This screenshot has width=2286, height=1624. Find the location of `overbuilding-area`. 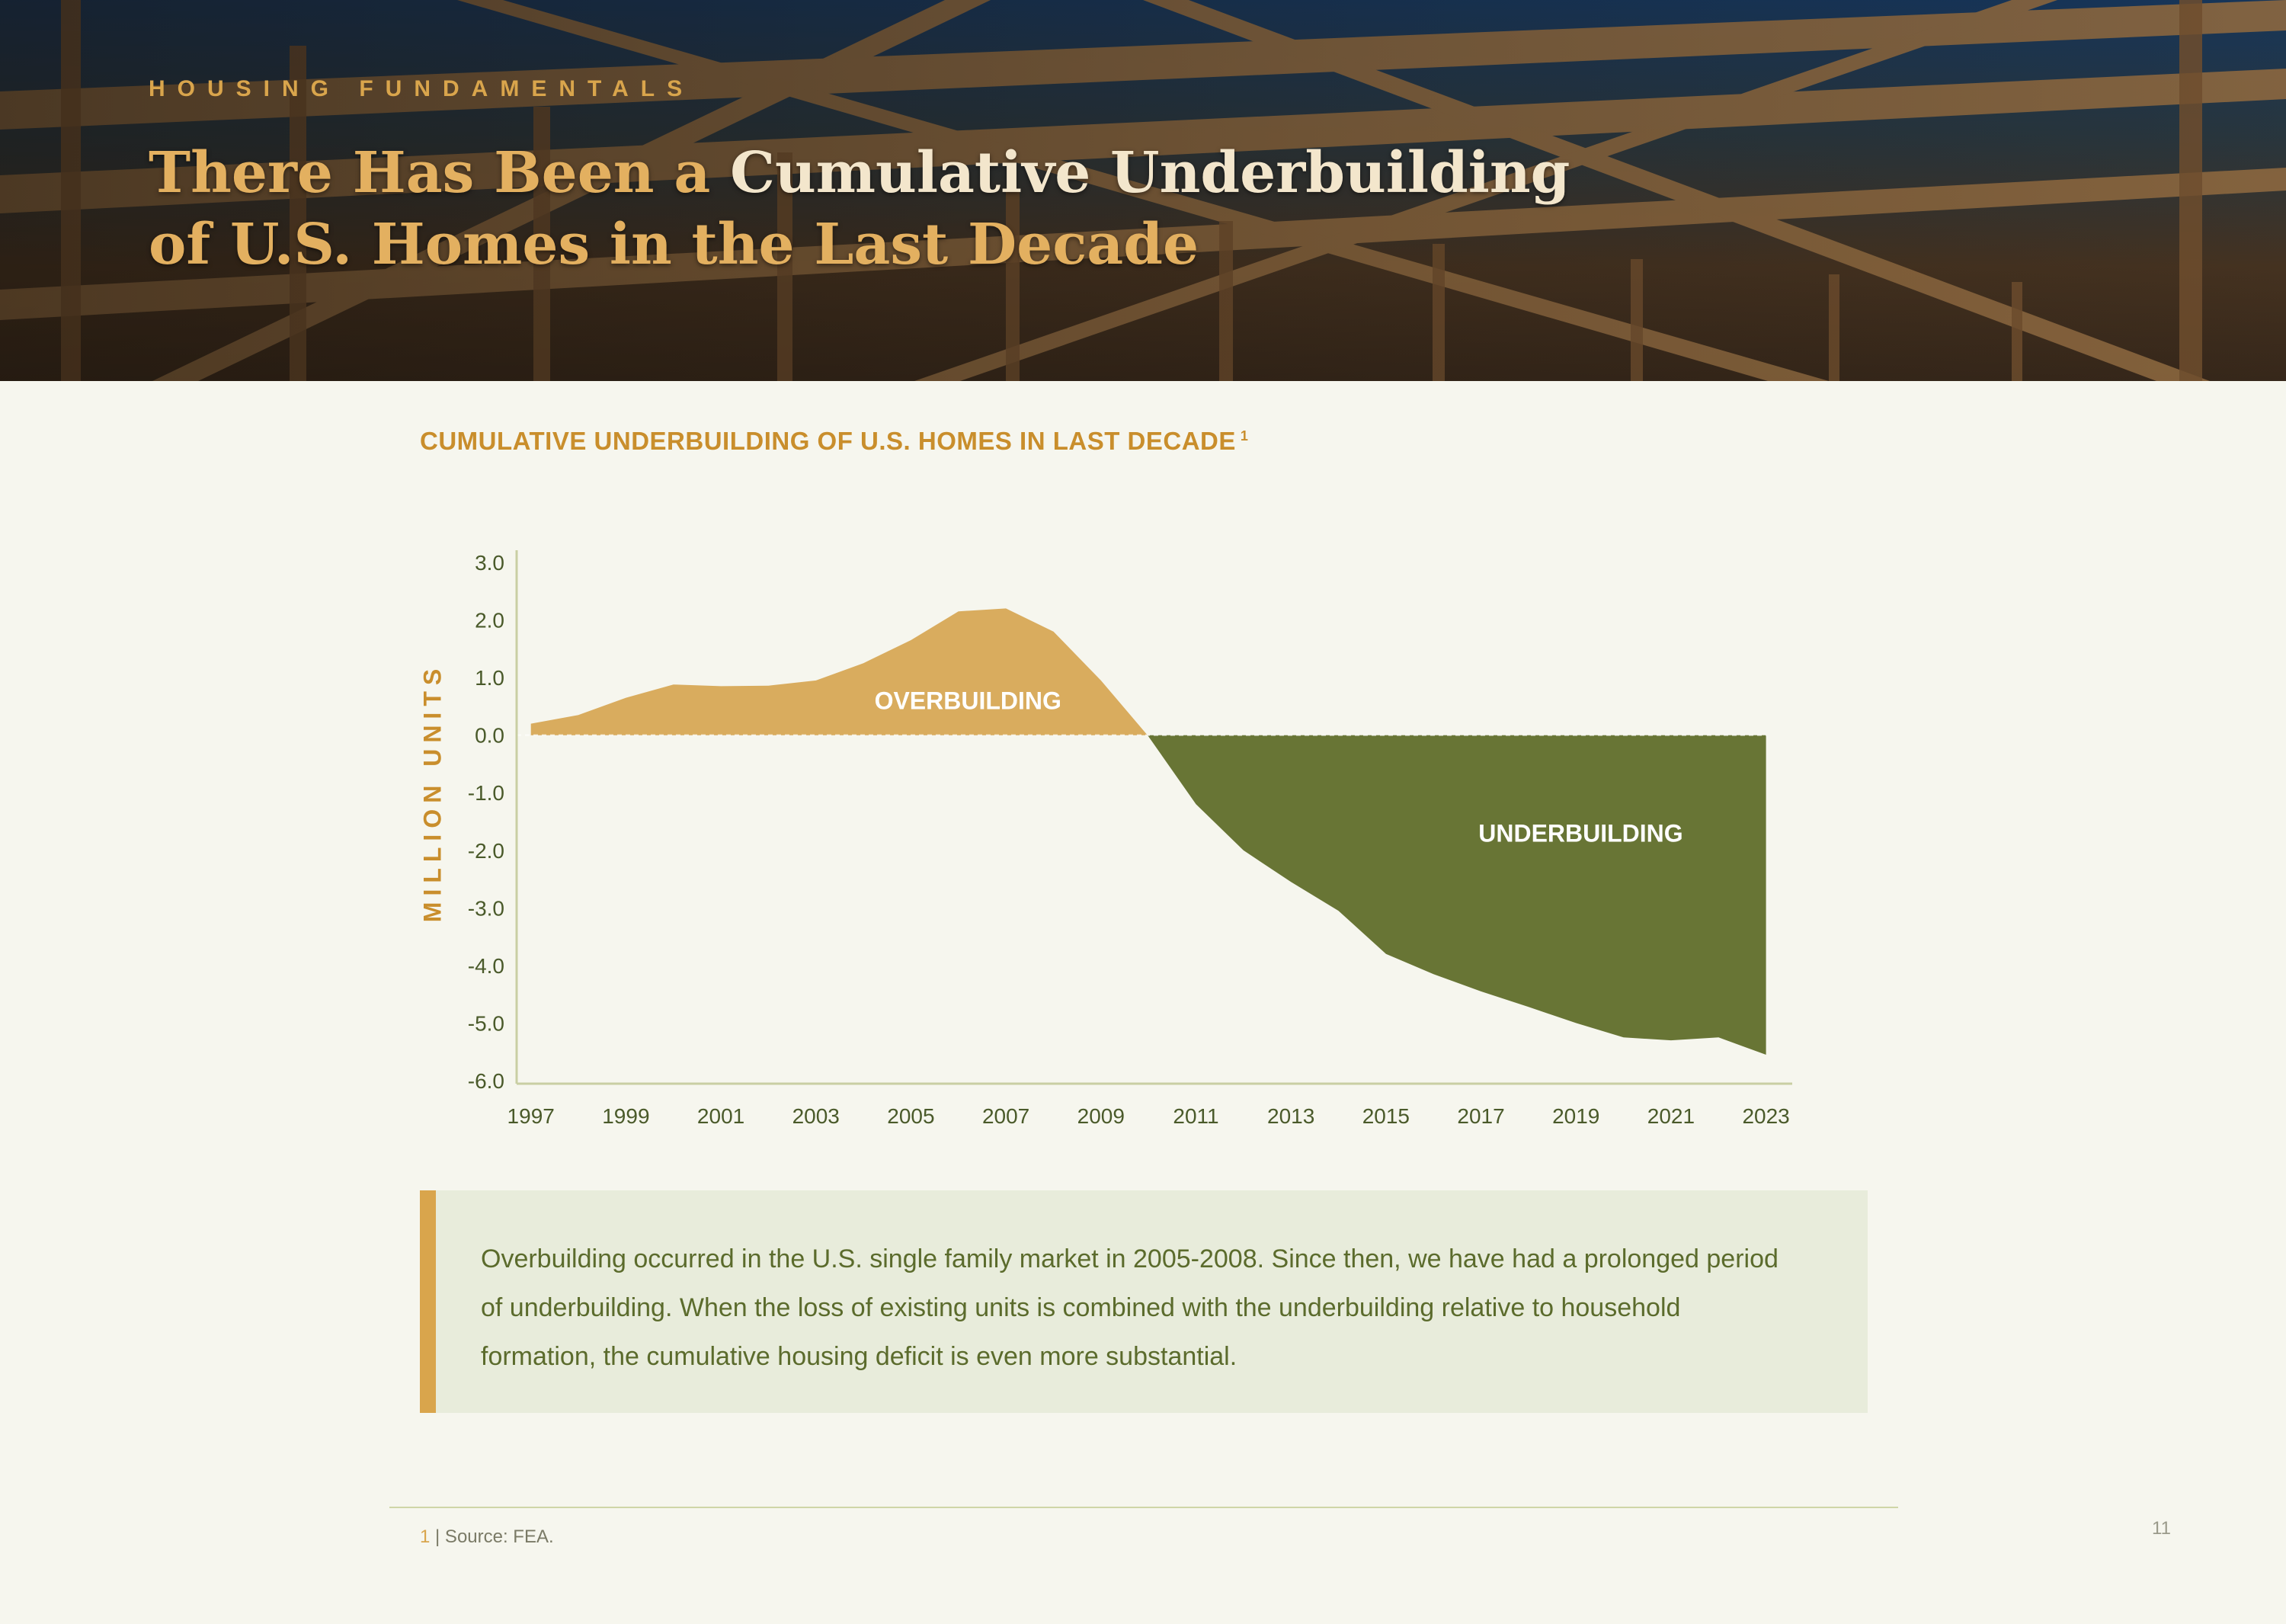

overbuilding-area is located at coordinates (1148, 672).